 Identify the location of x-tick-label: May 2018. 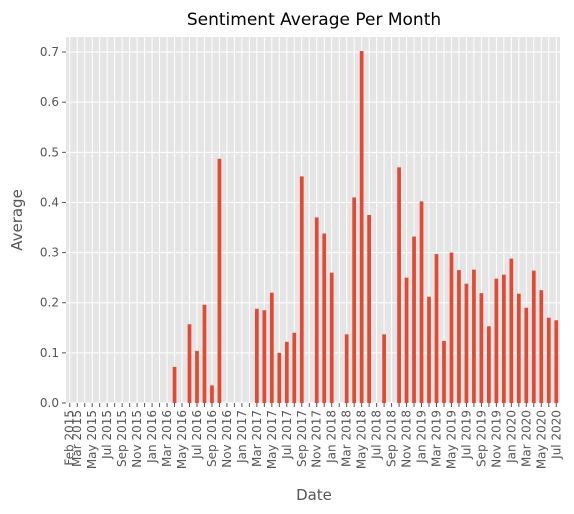
(362, 439).